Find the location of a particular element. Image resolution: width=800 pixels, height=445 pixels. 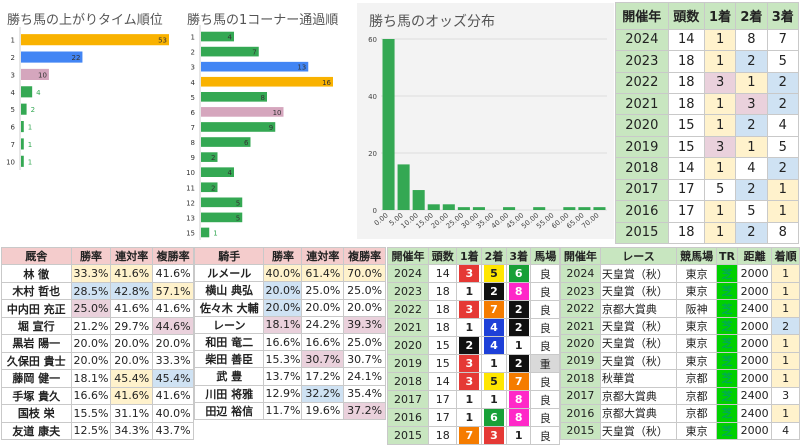

rank-2-cell: 1 is located at coordinates (751, 83).